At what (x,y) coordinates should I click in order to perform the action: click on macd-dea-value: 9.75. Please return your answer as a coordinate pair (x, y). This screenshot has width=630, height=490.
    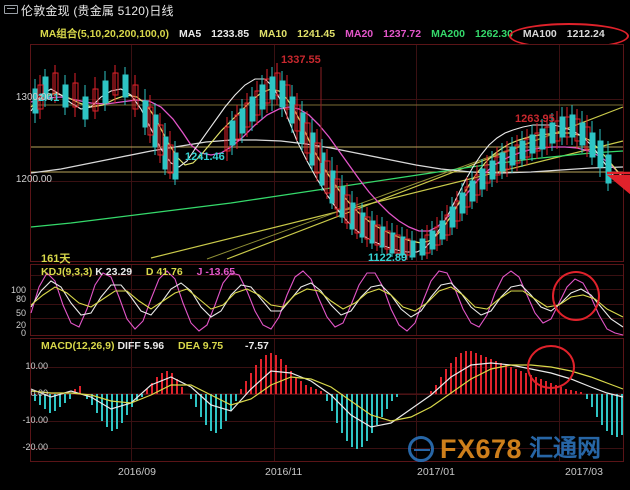
    Looking at the image, I should click on (213, 346).